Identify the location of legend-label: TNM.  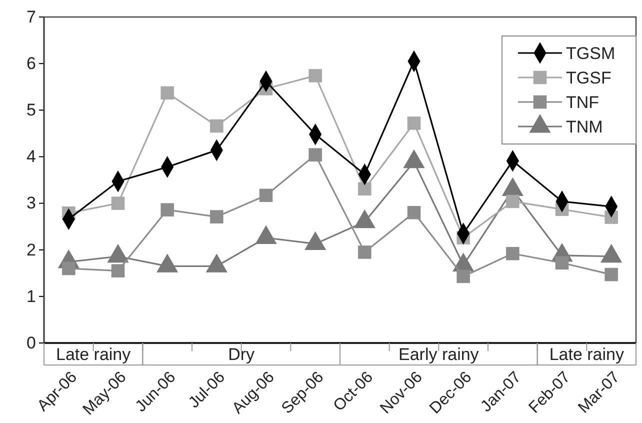
(584, 127).